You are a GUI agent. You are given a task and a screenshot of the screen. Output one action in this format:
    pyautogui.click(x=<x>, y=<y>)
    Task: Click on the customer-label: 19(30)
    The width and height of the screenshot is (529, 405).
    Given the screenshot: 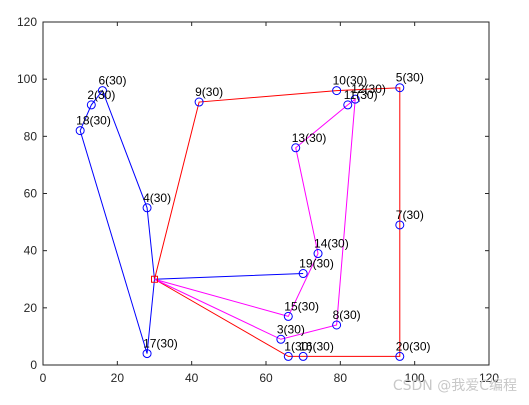 What is the action you would take?
    pyautogui.click(x=316, y=264)
    